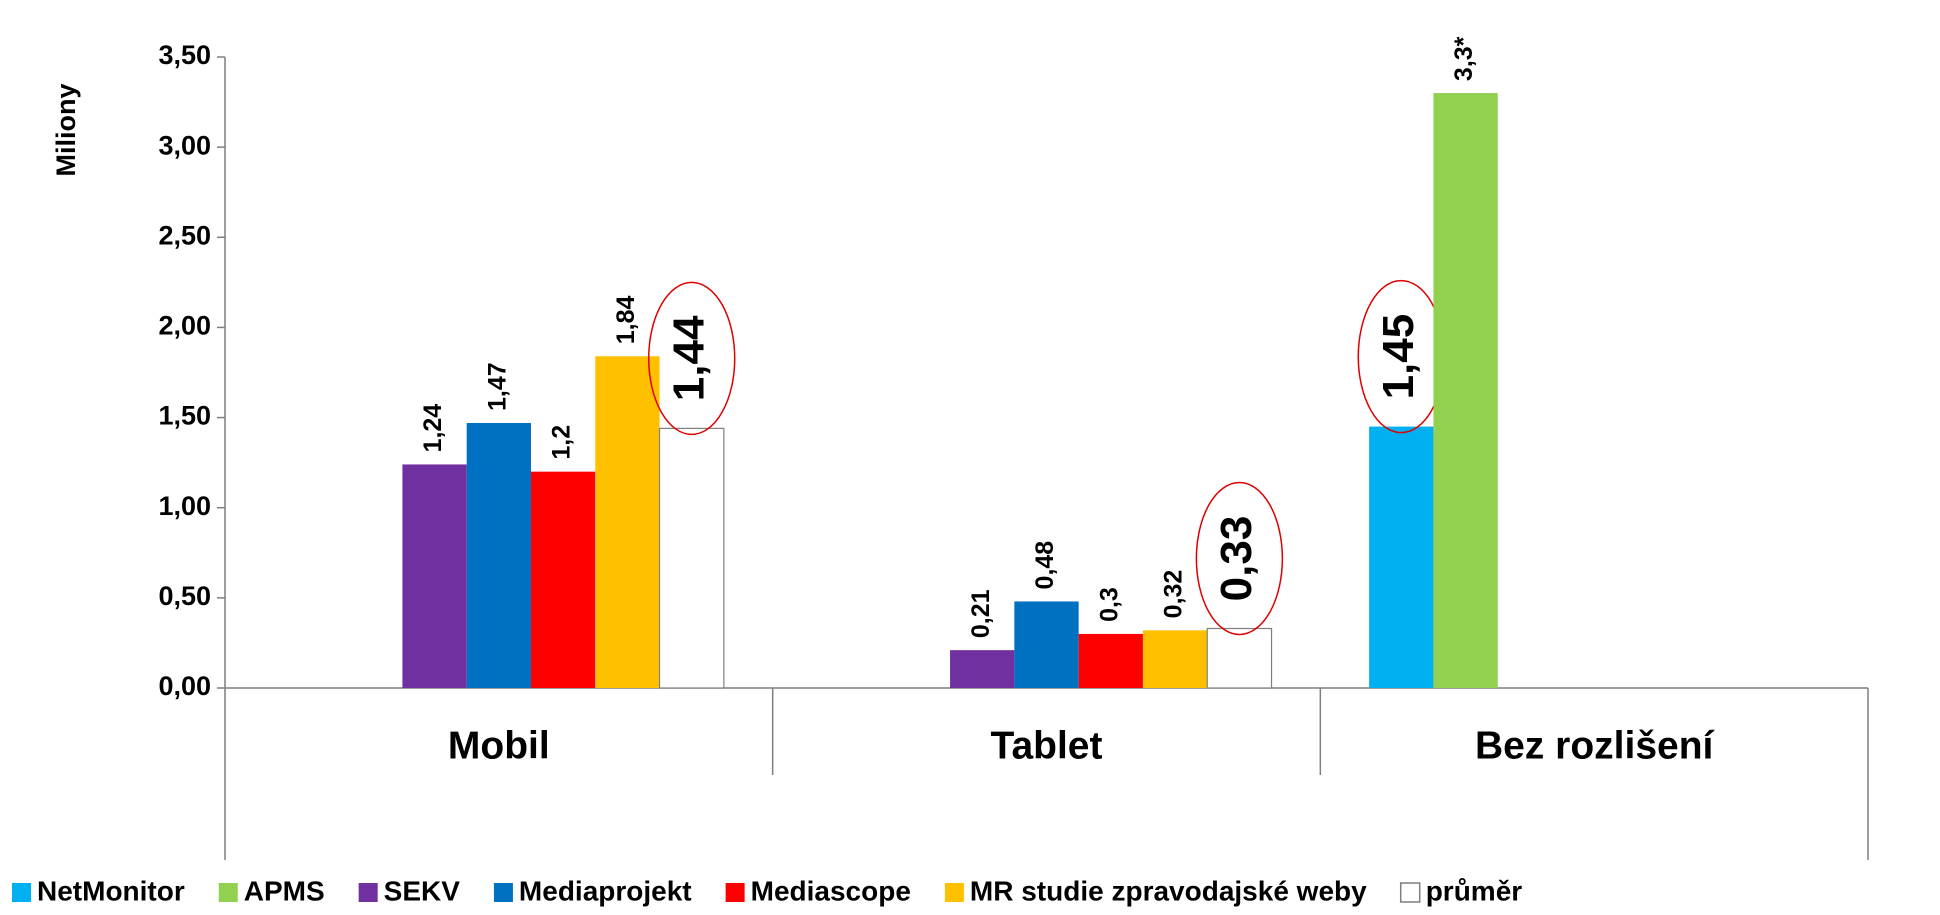 The image size is (1940, 915). What do you see at coordinates (184, 596) in the screenshot?
I see `y-tick-label: 0,50` at bounding box center [184, 596].